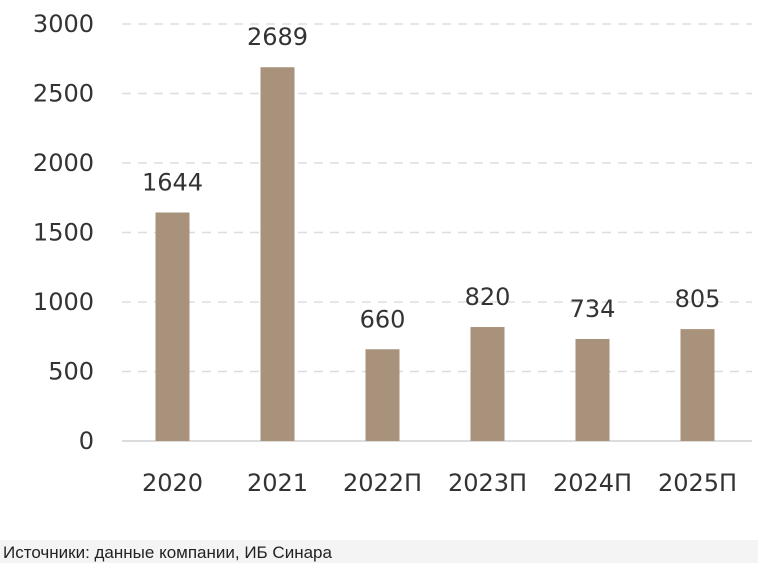 Image resolution: width=758 pixels, height=563 pixels. Describe the element at coordinates (63, 24) in the screenshot. I see `y-tick-label: 3000` at that location.